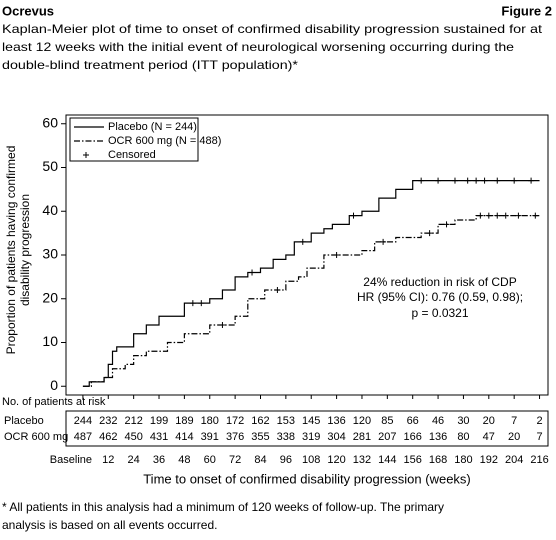 This screenshot has width=556, height=540. I want to click on annotation: 24% reduction in risk of CDP, so click(439, 282).